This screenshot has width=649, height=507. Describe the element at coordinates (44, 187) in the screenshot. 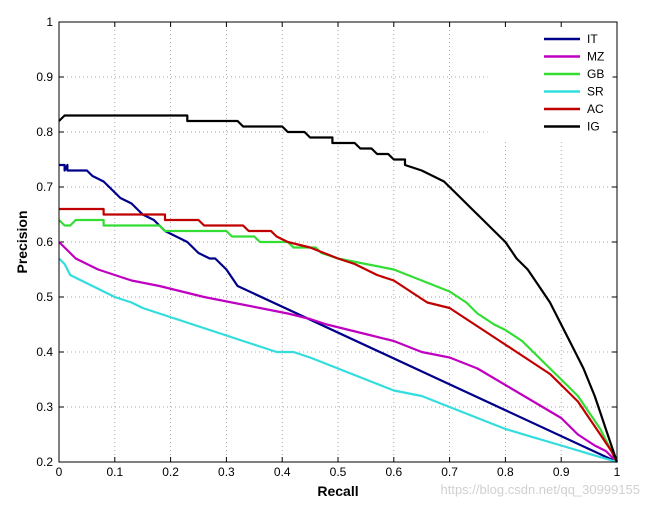

I see `y-tick-label: 0.7` at that location.